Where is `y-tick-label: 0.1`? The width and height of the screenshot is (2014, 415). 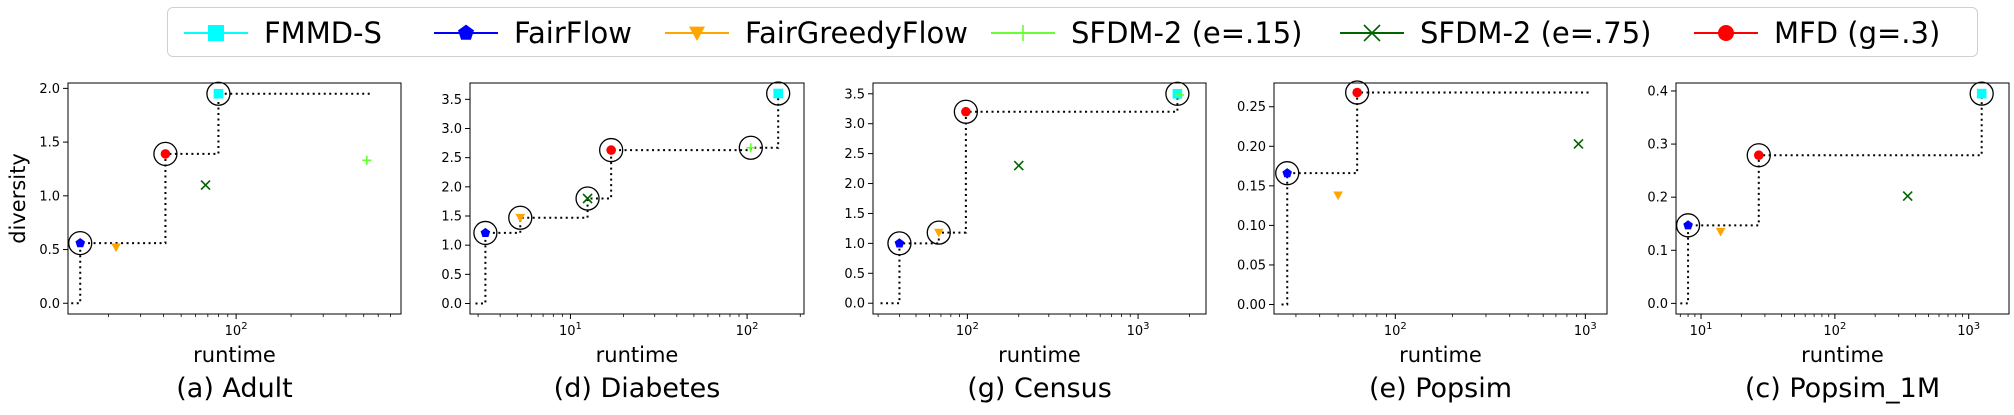 y-tick-label: 0.1 is located at coordinates (1657, 251).